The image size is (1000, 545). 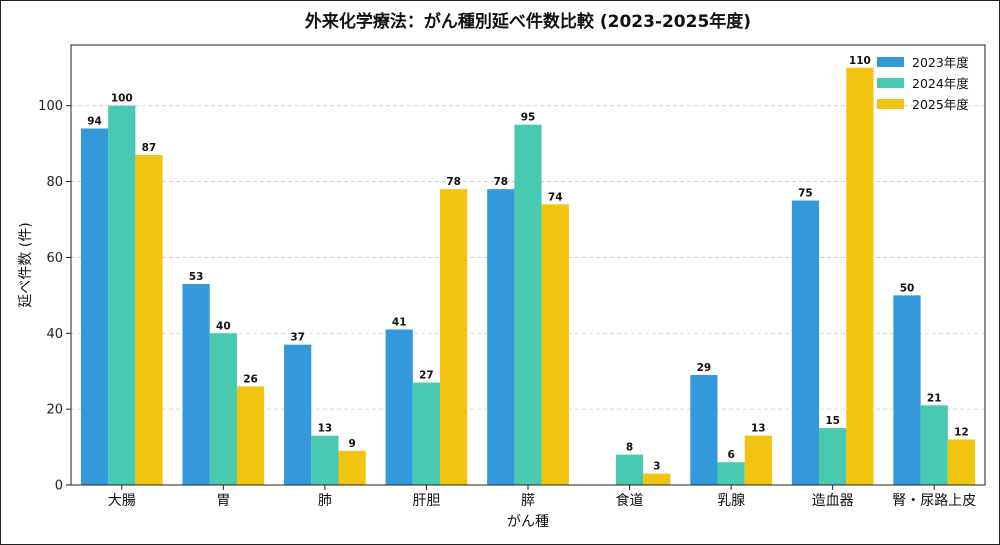 I want to click on y-axis-label: 延べ件数 (件), so click(x=26, y=264).